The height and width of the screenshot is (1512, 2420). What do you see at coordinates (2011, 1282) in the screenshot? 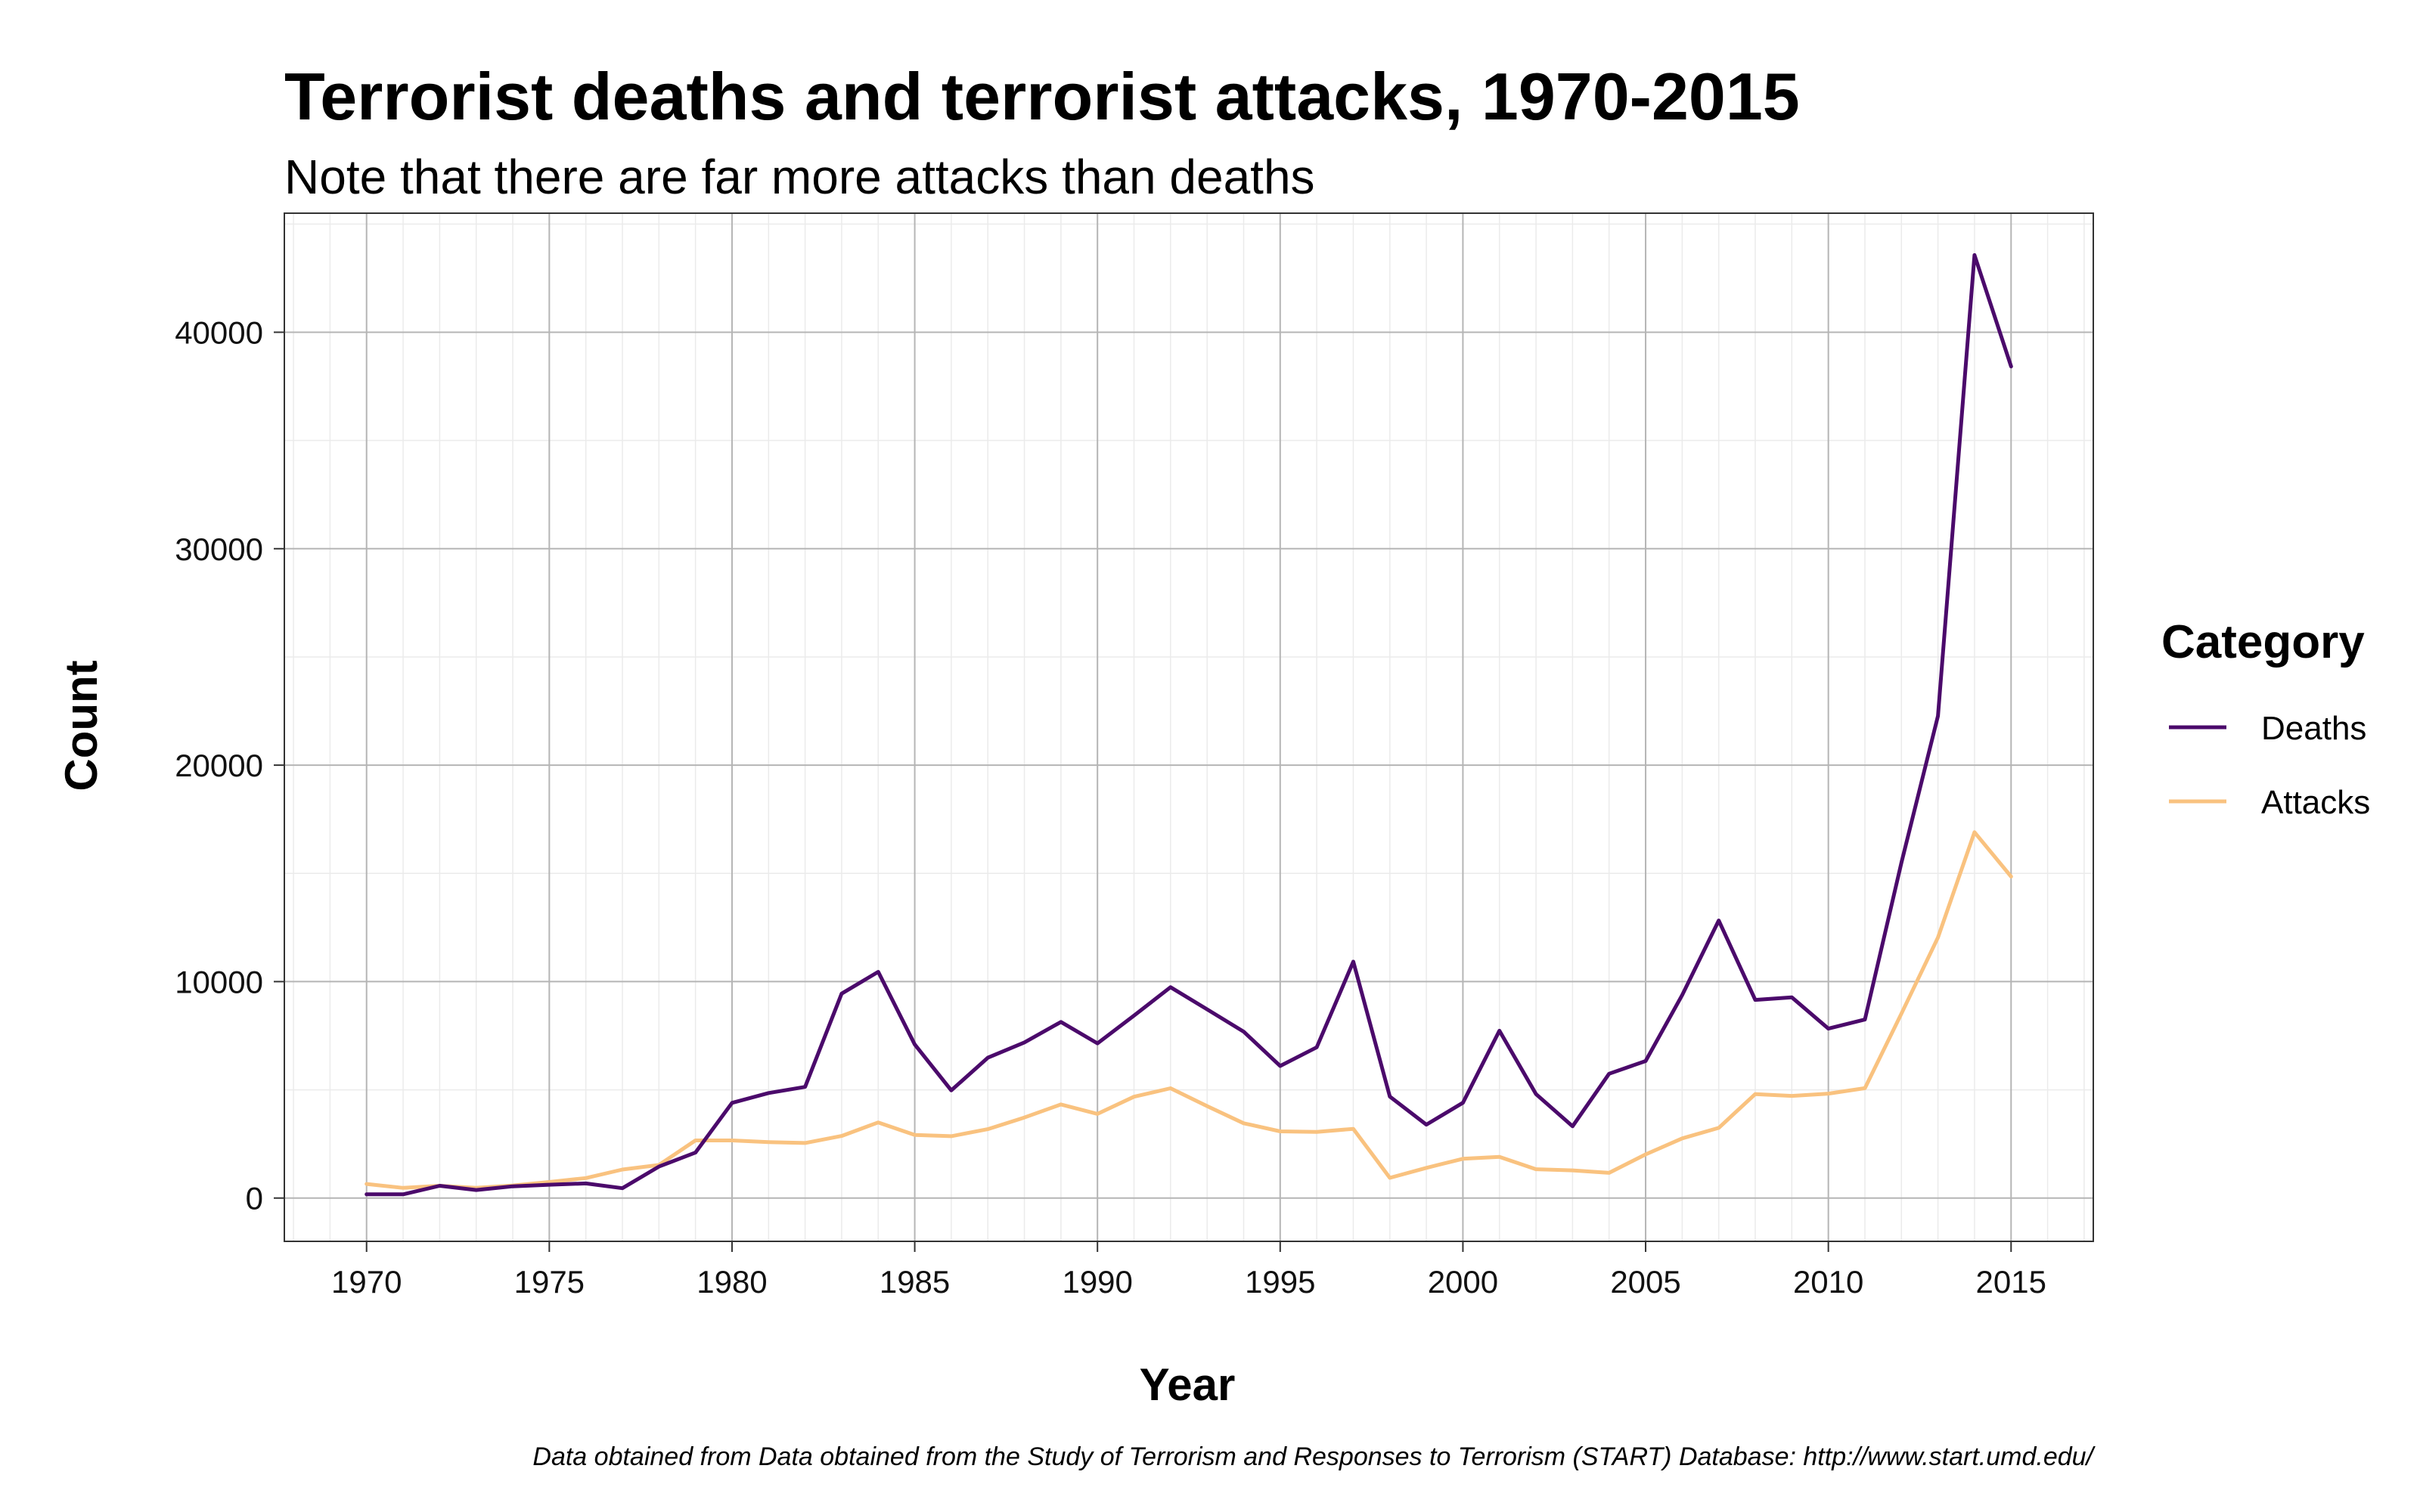
I see `x-tick-label: 2015` at bounding box center [2011, 1282].